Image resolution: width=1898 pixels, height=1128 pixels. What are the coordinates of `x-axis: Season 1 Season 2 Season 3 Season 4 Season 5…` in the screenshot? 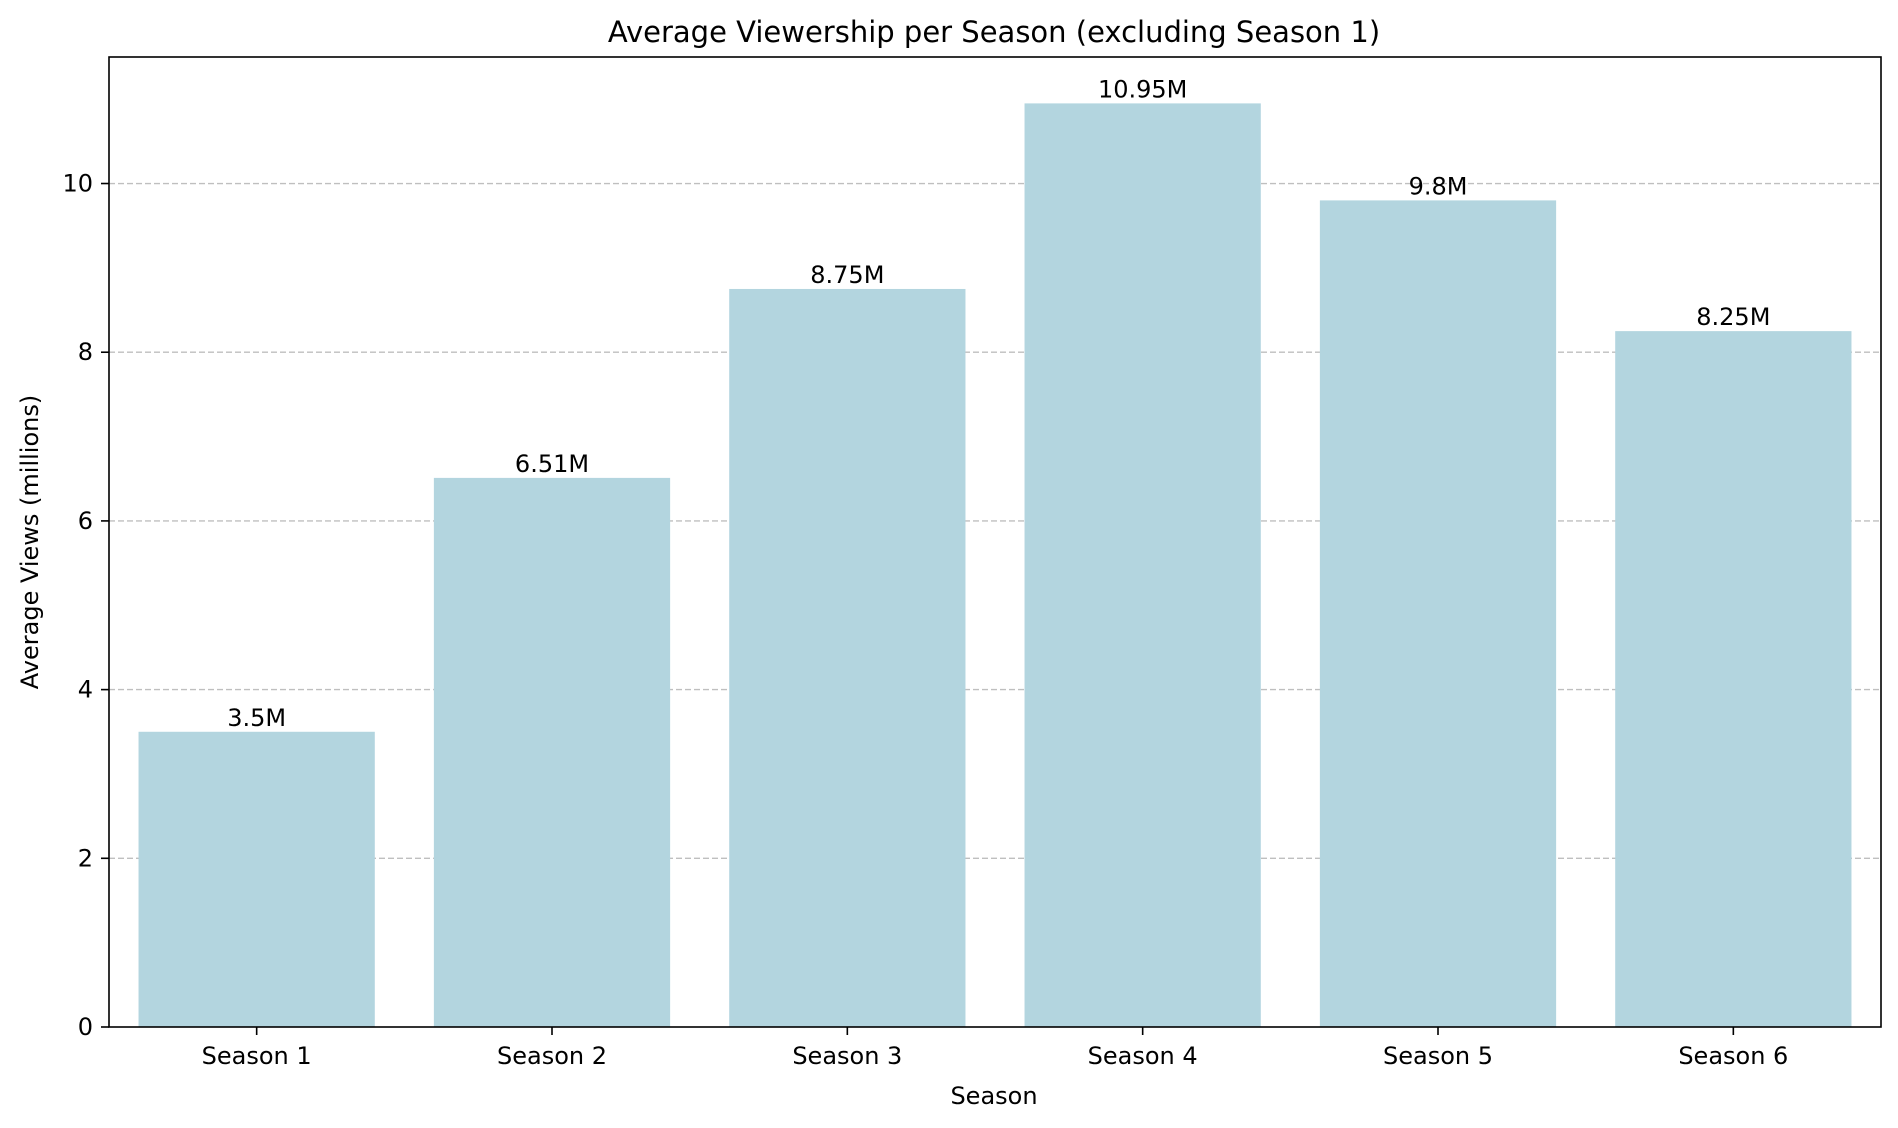 It's located at (995, 1048).